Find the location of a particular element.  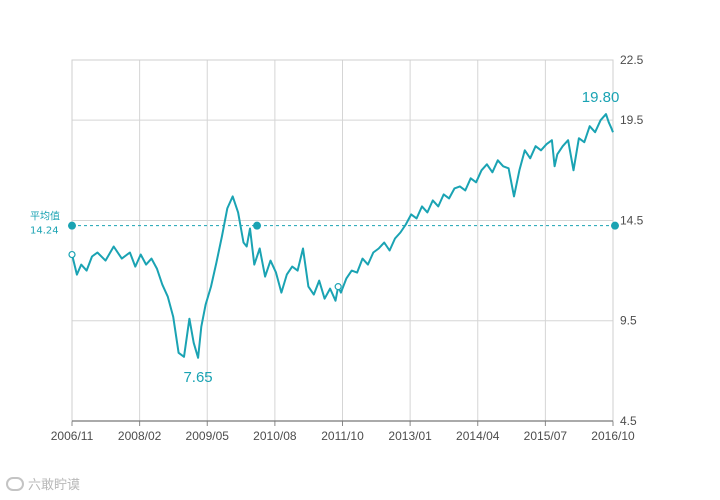

average-marker-mid is located at coordinates (257, 225).